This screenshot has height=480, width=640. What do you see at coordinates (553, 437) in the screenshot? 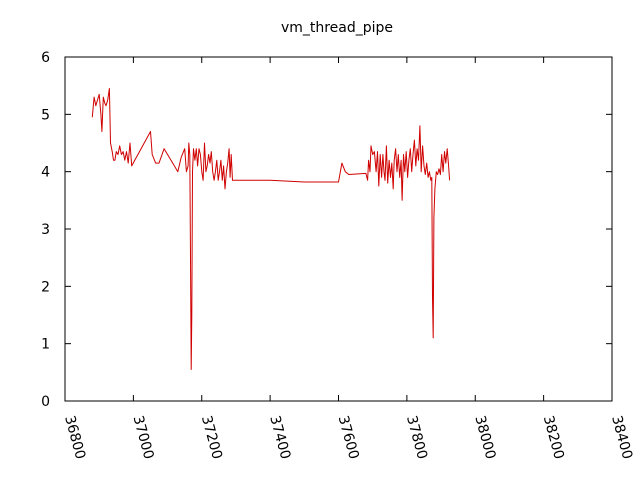
I see `x-tick-label: 38200` at bounding box center [553, 437].